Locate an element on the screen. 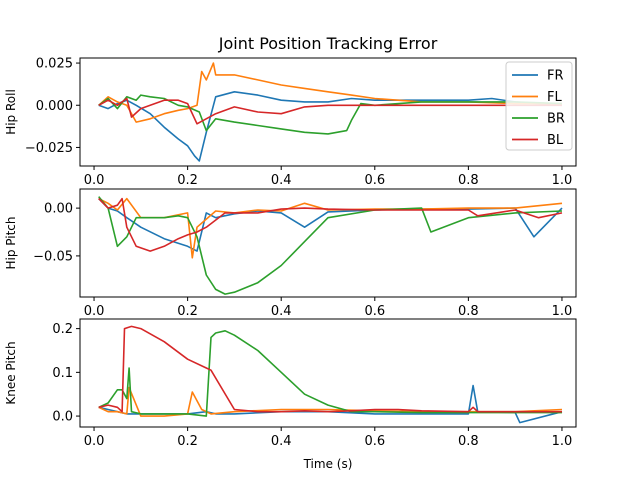  legend-label-fr: FR is located at coordinates (555, 76).